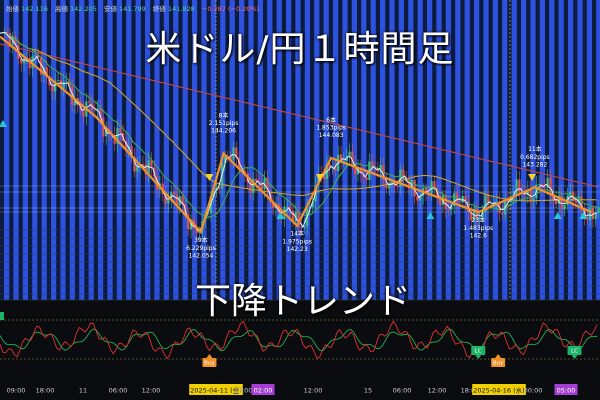  Describe the element at coordinates (534, 164) in the screenshot. I see `pivot-label: 143.282` at that location.